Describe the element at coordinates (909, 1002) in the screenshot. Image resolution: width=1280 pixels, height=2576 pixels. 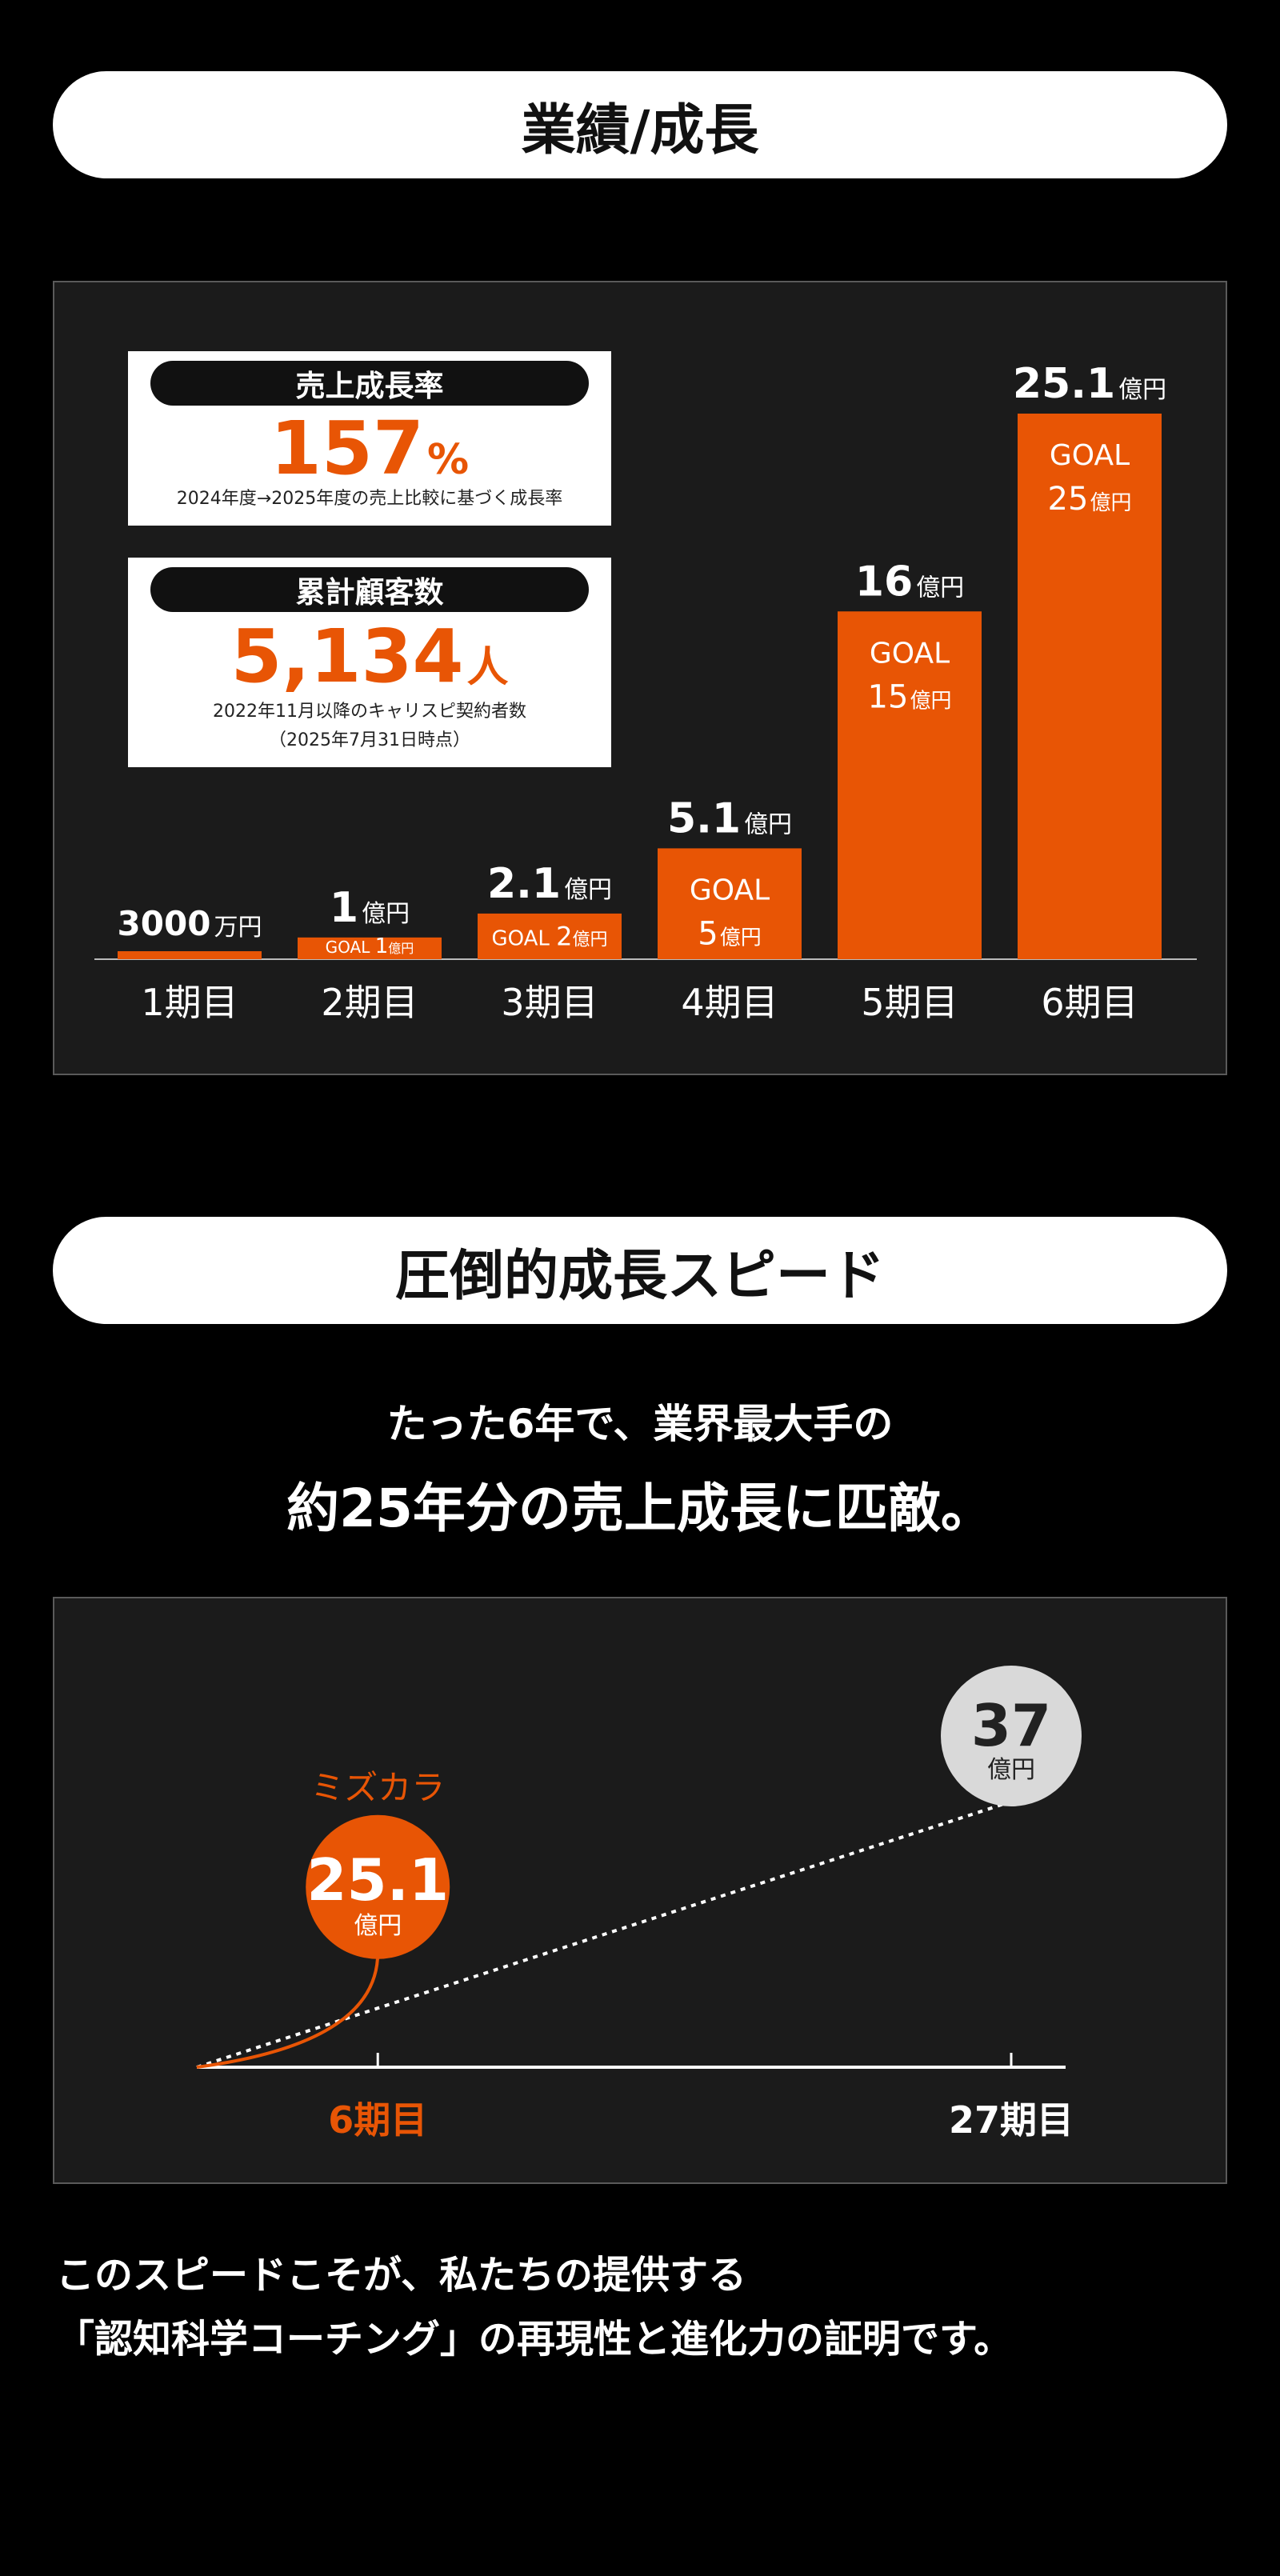
I see `bar-category-label: 5期目` at that location.